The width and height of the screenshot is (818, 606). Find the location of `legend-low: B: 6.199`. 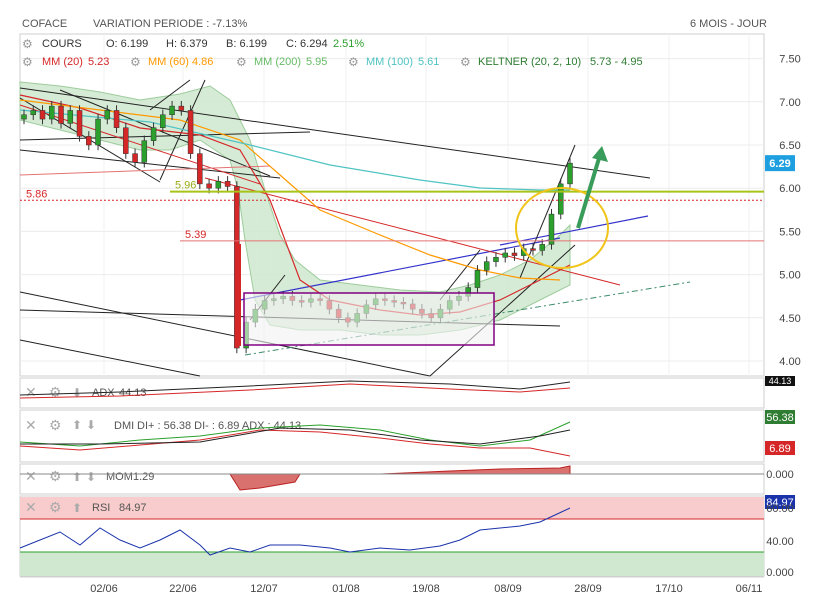

legend-low: B: 6.199 is located at coordinates (246, 44).